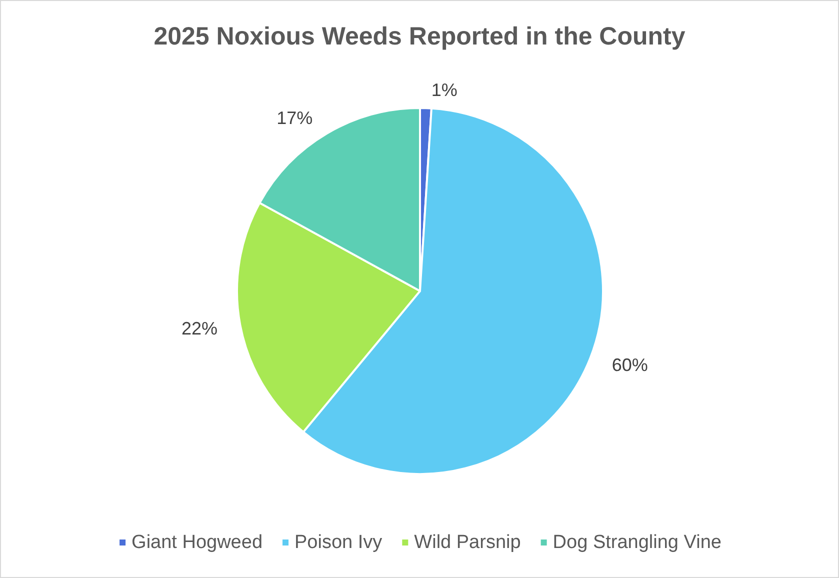 The width and height of the screenshot is (839, 578). What do you see at coordinates (420, 36) in the screenshot?
I see `chart-title: 2025 Noxious Weeds Reported in the County` at bounding box center [420, 36].